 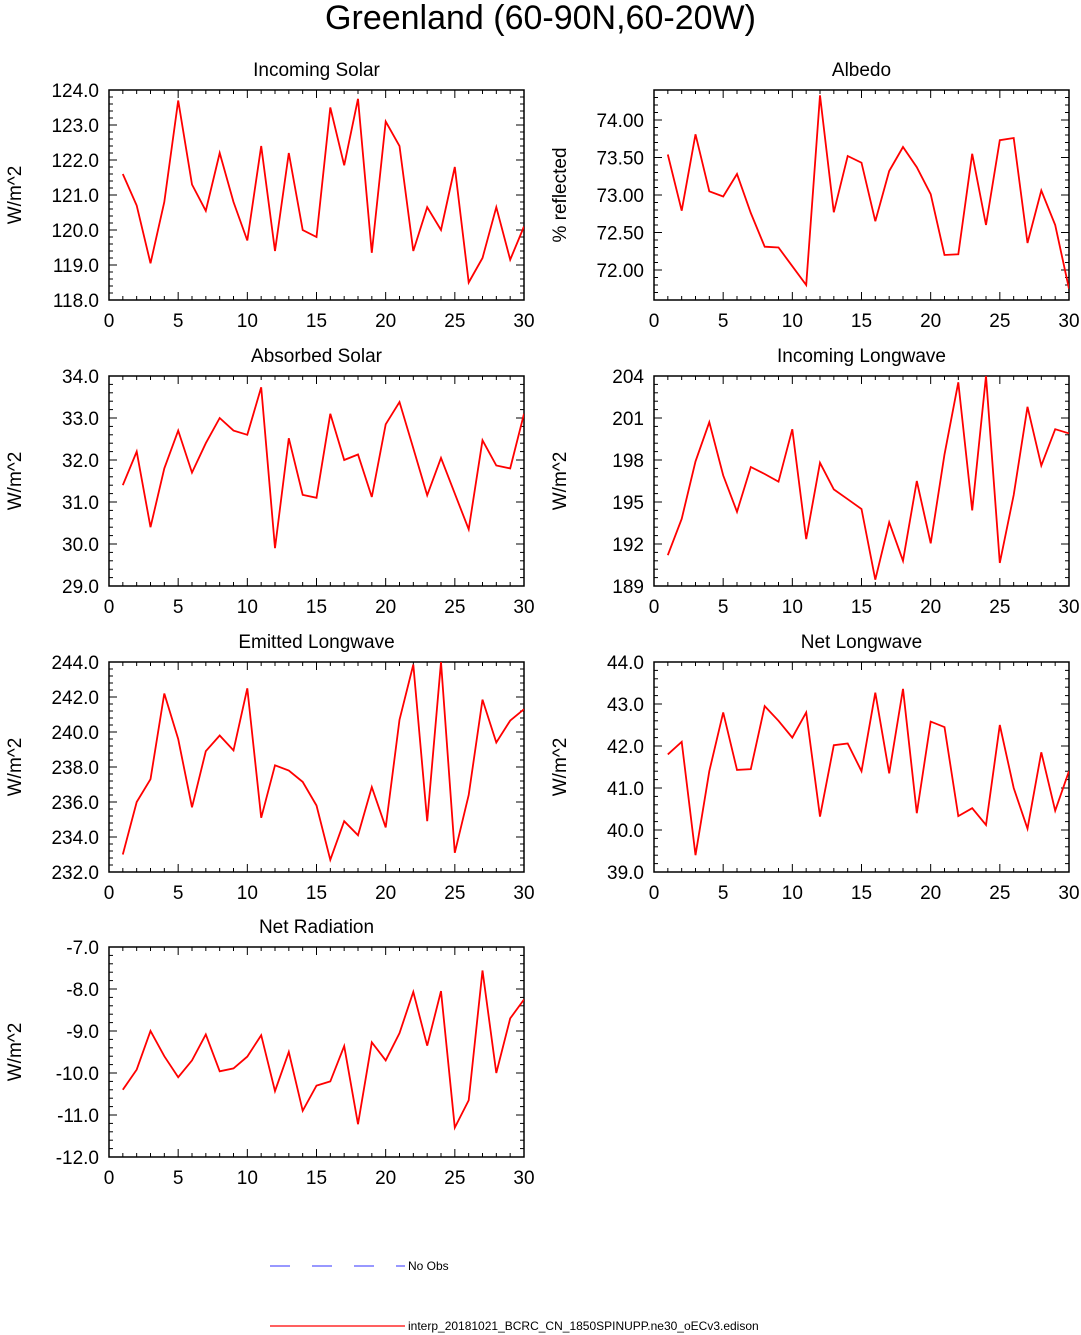 I want to click on y-axis-label: % reflected, so click(x=560, y=194).